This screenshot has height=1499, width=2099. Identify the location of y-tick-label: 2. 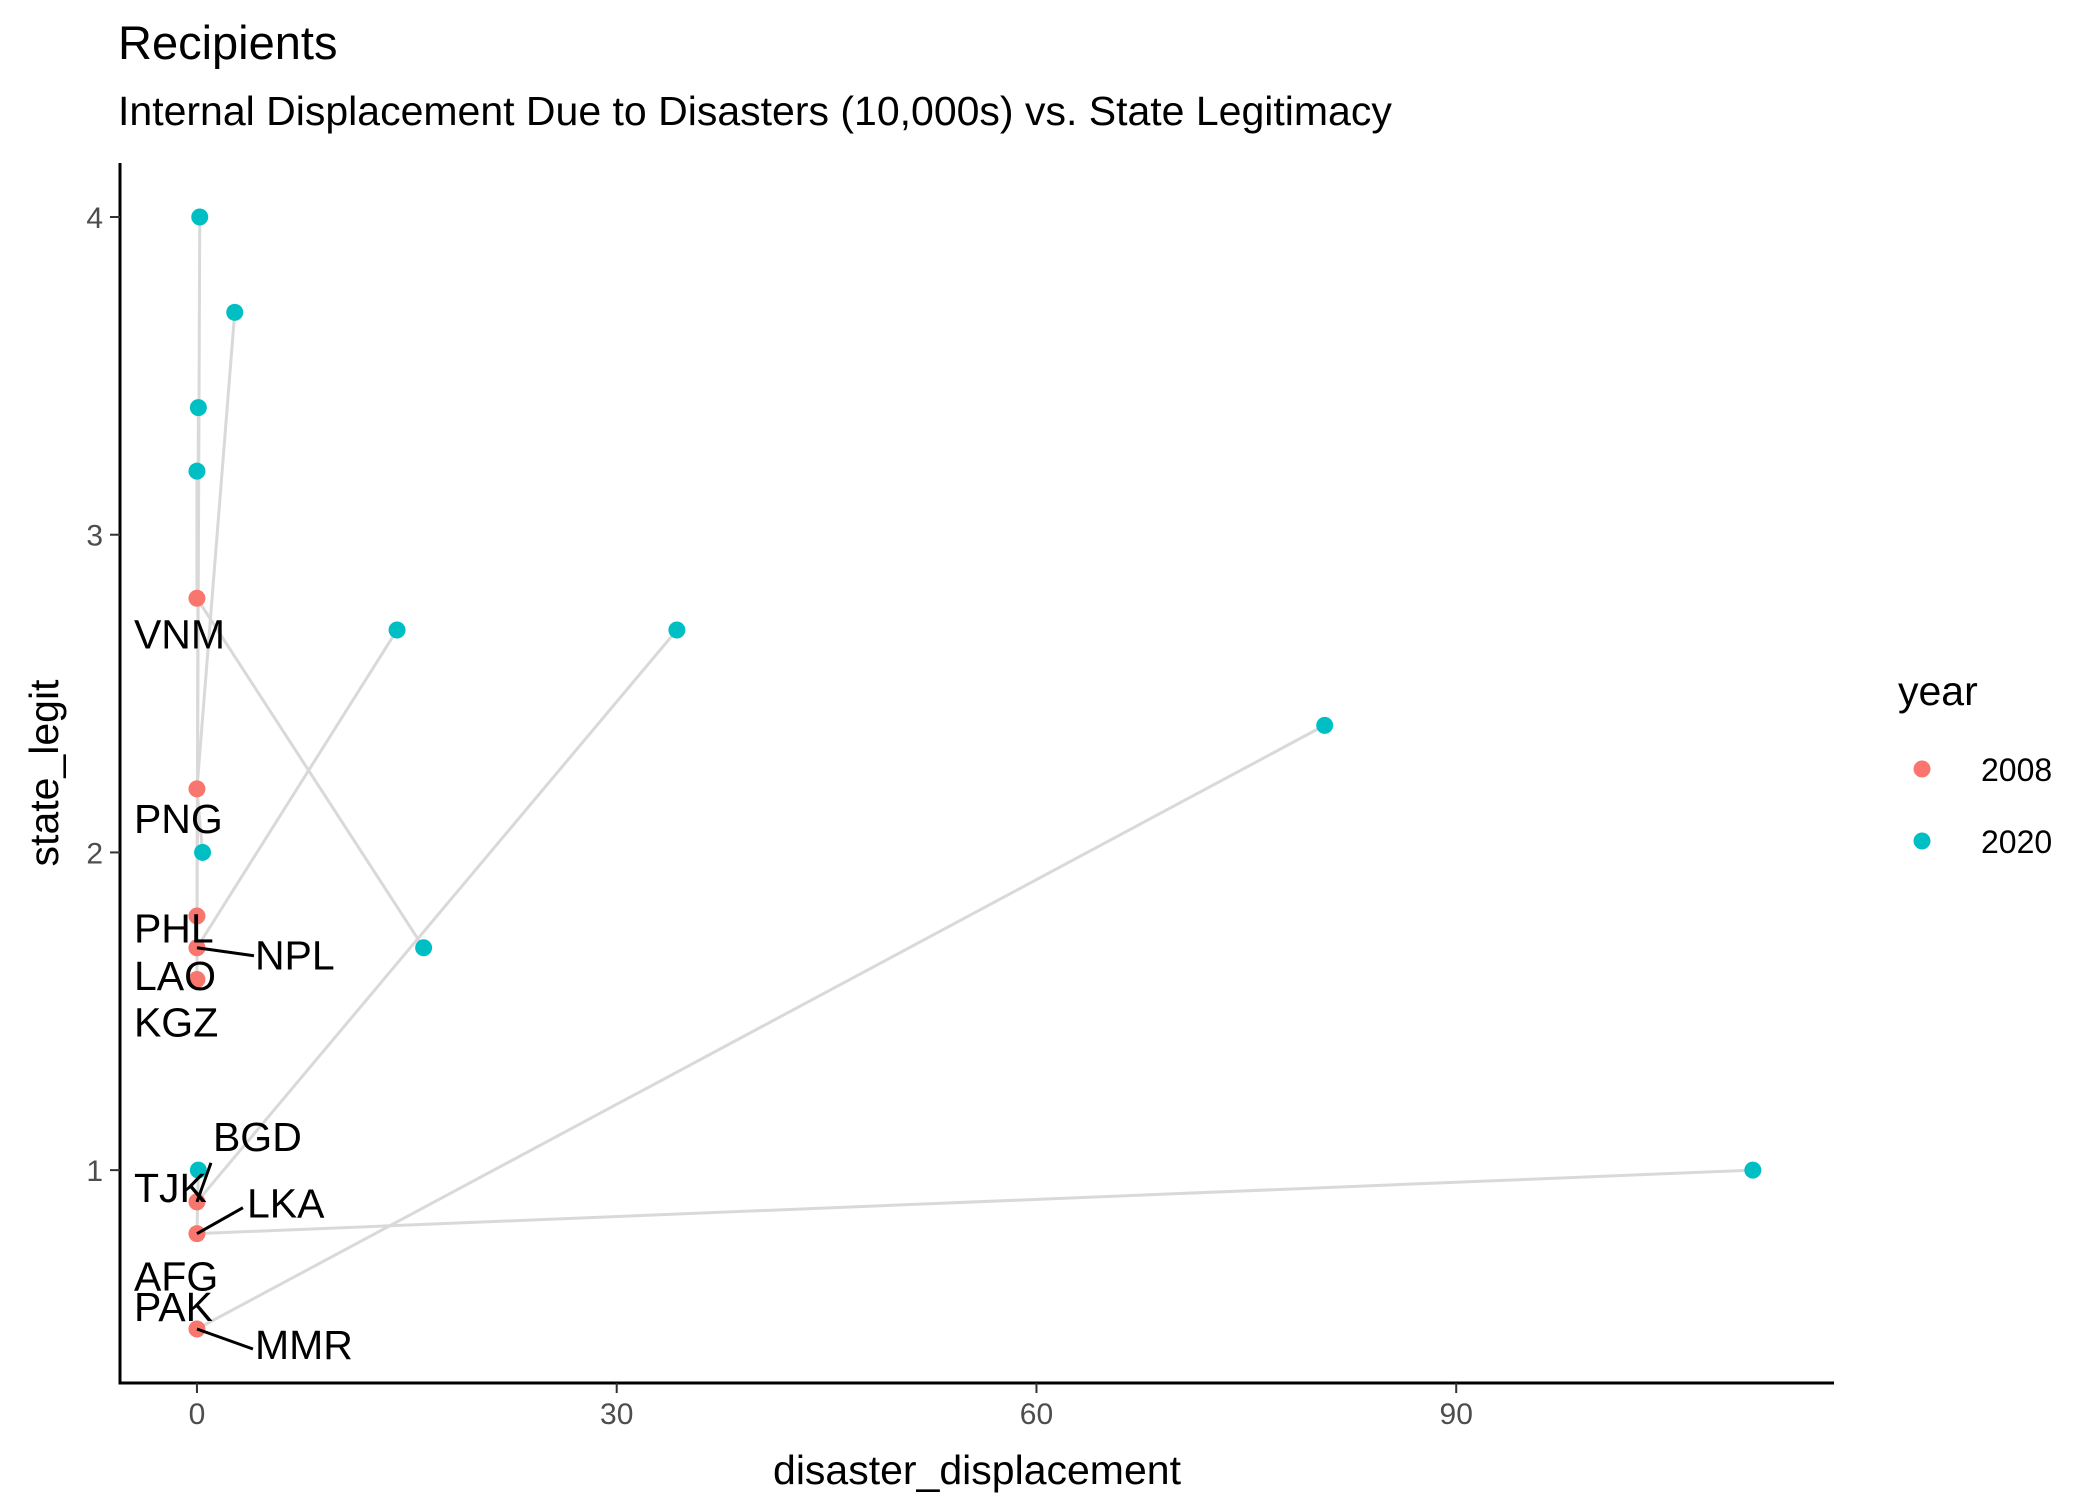
(94, 853).